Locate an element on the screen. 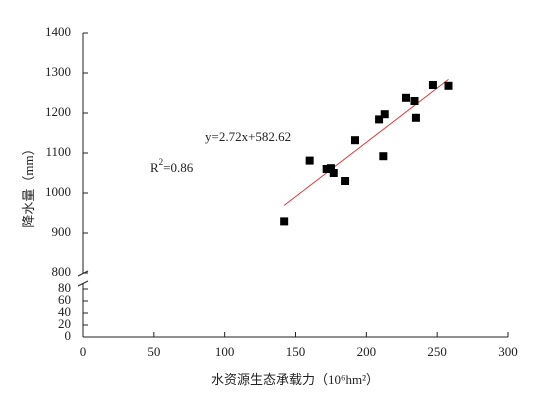 This screenshot has height=407, width=542. y-axis-label: 降水量（mm） is located at coordinates (28, 184).